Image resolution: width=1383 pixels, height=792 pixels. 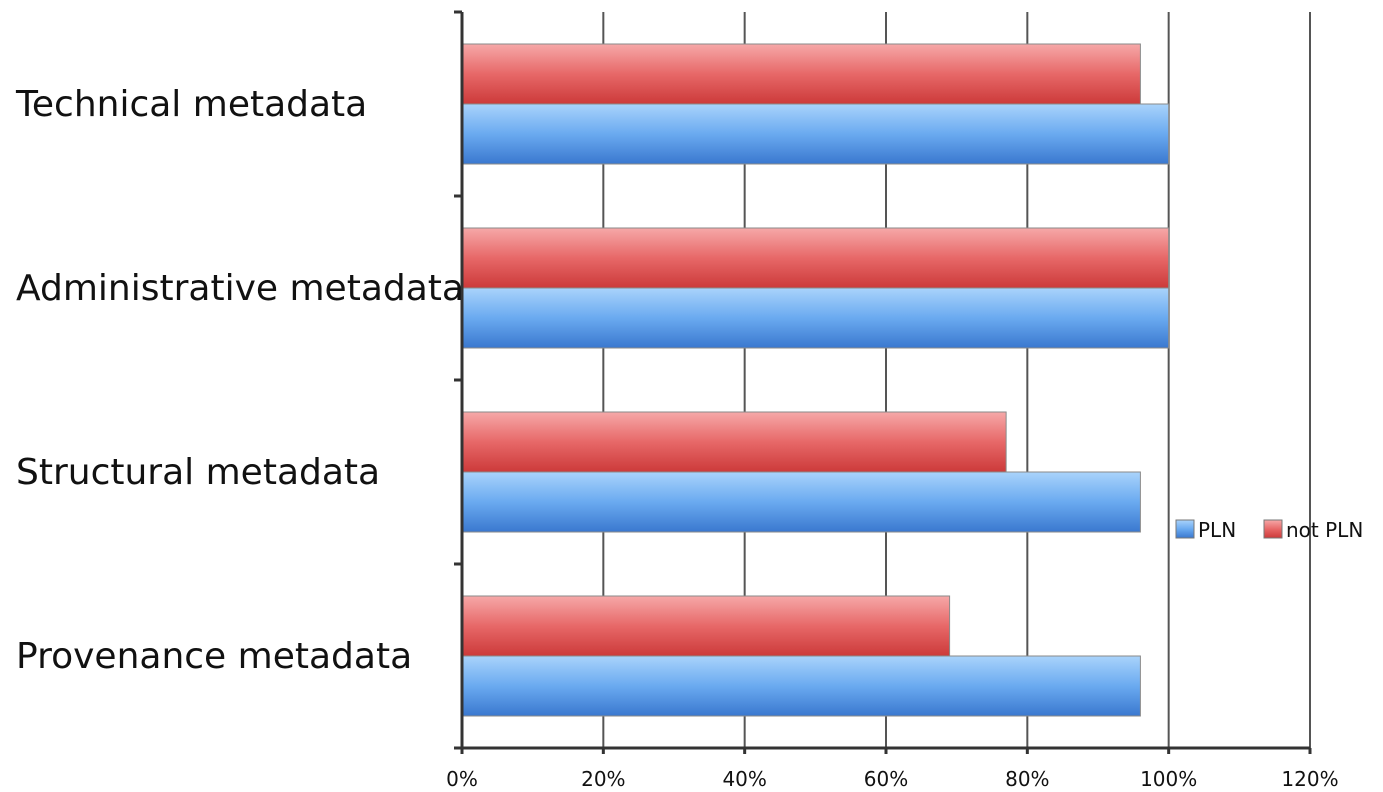 What do you see at coordinates (240, 288) in the screenshot?
I see `category-label: Administrative metadata` at bounding box center [240, 288].